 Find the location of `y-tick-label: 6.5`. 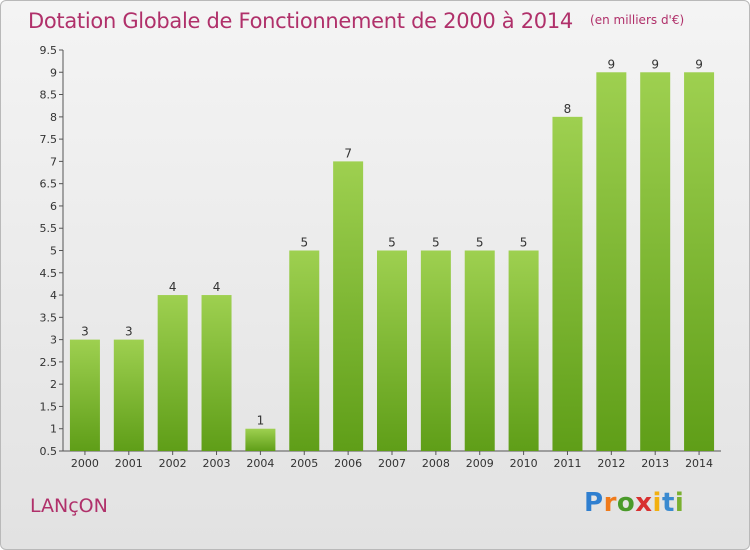

y-tick-label: 6.5 is located at coordinates (49, 184).